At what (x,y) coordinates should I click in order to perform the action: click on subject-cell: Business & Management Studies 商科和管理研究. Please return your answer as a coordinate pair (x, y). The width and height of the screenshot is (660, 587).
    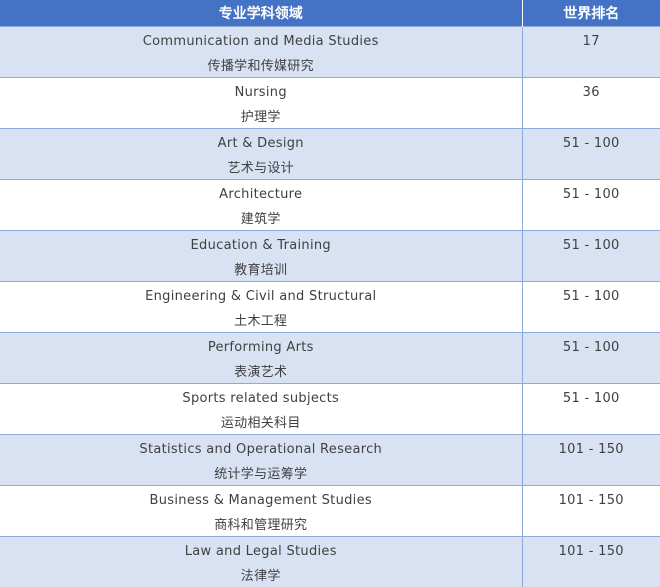
    Looking at the image, I should click on (261, 511).